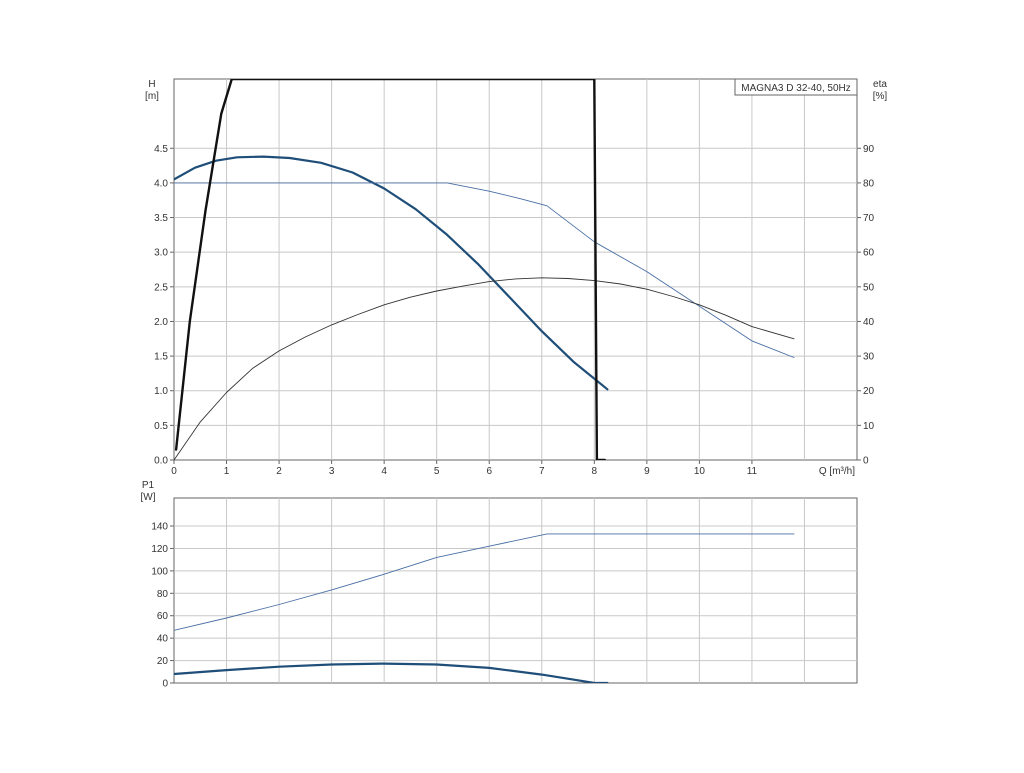  I want to click on x-tick-label: 10, so click(700, 471).